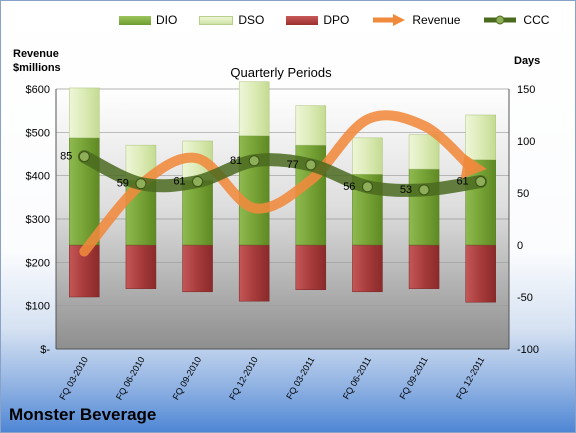 The width and height of the screenshot is (576, 433). What do you see at coordinates (473, 166) in the screenshot?
I see `revenue-arrowhead` at bounding box center [473, 166].